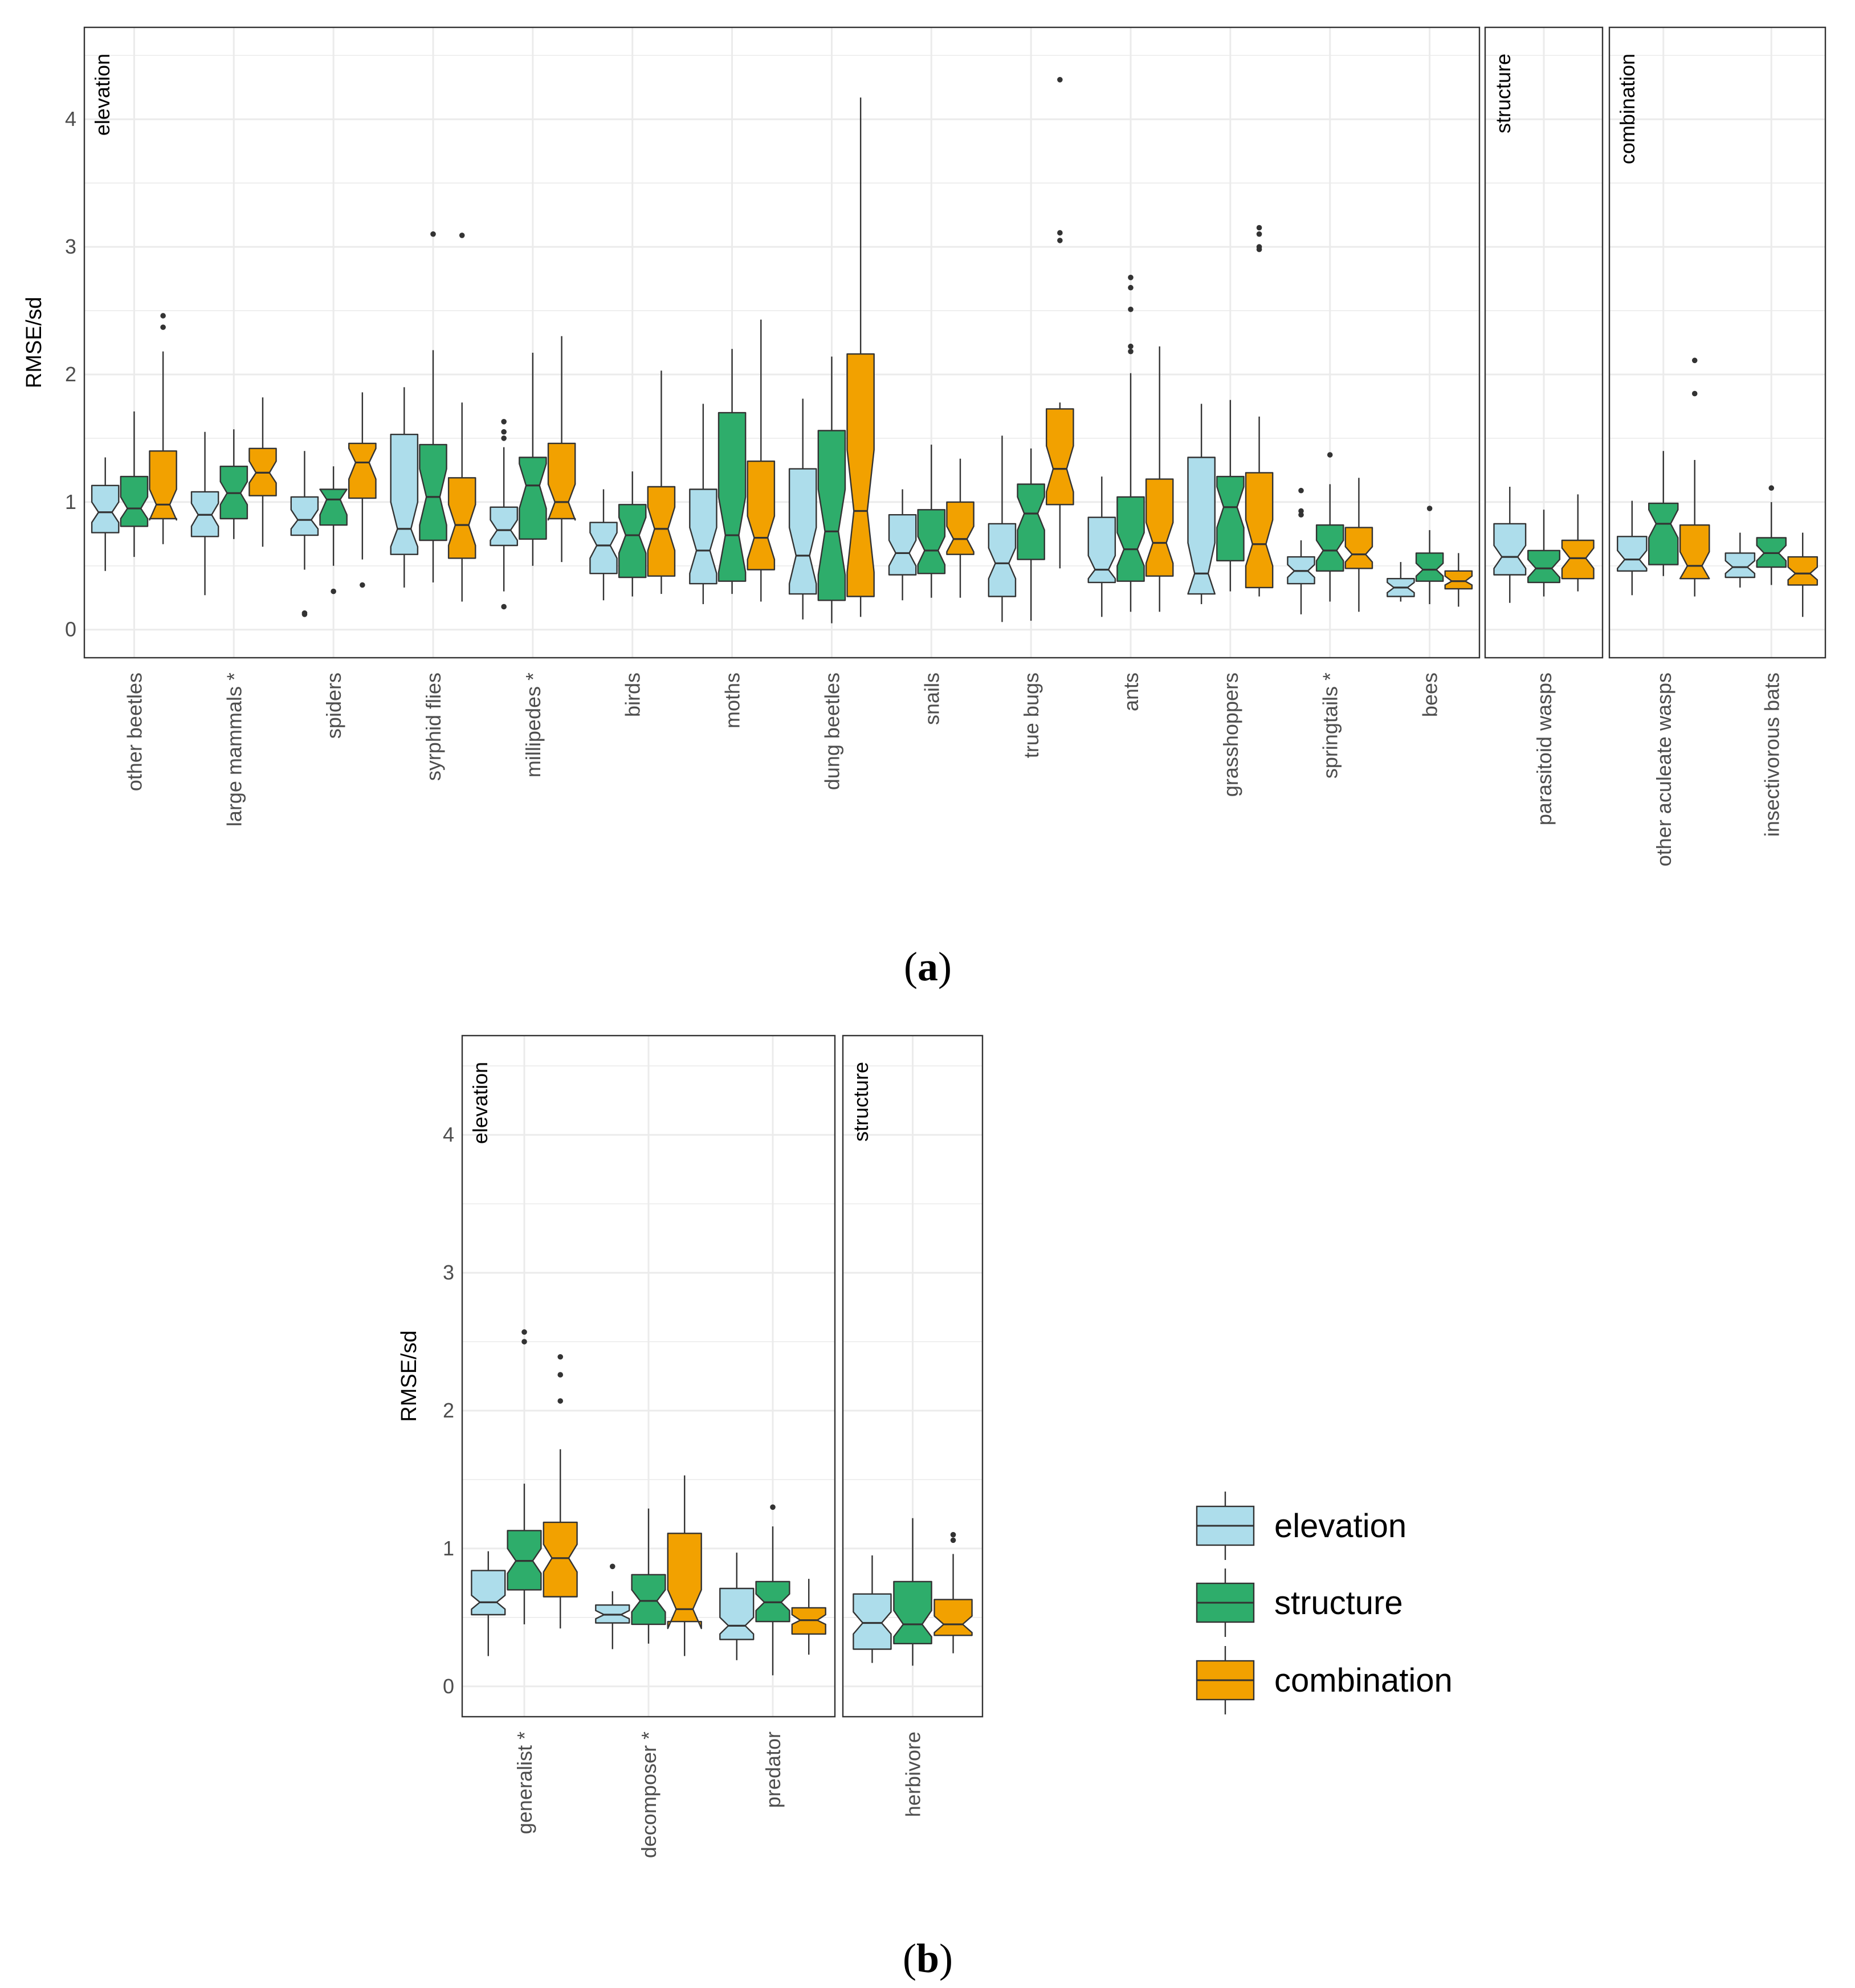 This screenshot has height=1988, width=1855. Describe the element at coordinates (1032, 715) in the screenshot. I see `category-label: true bugs` at that location.